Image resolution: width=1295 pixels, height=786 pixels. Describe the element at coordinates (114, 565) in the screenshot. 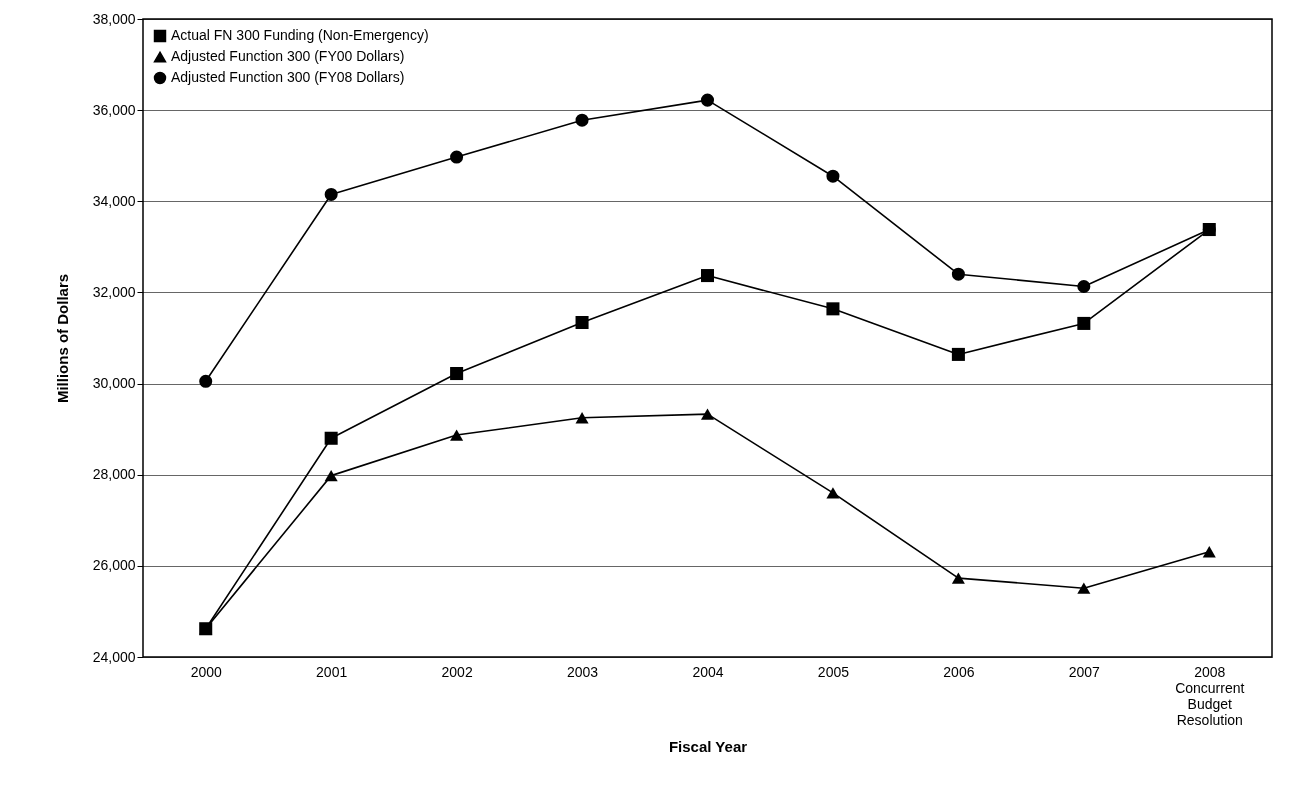

I see `y-tick-label: 26,000` at that location.